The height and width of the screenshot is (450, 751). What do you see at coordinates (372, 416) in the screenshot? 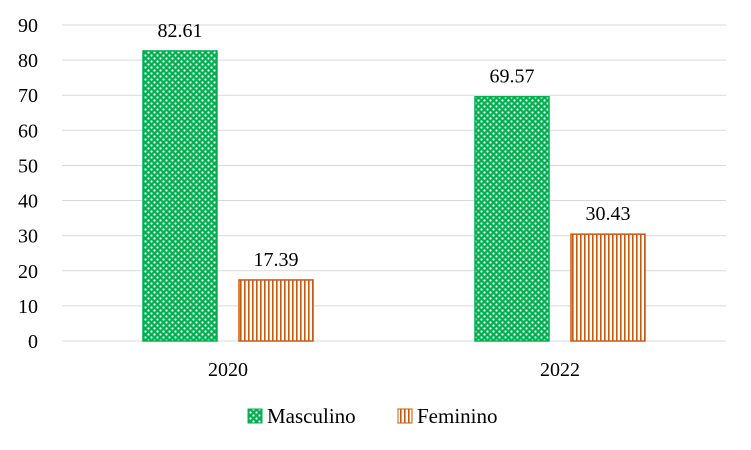
I see `legend: Masculino Feminino` at bounding box center [372, 416].